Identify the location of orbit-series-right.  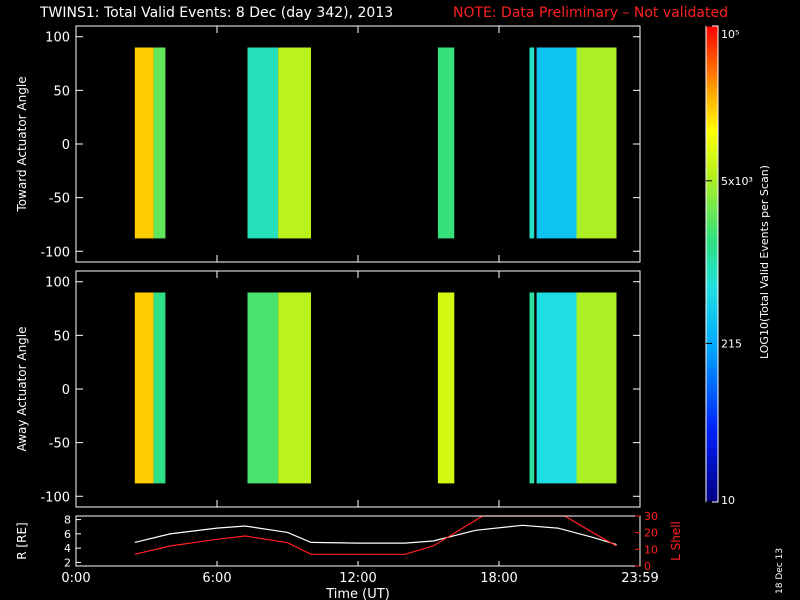
(375, 535).